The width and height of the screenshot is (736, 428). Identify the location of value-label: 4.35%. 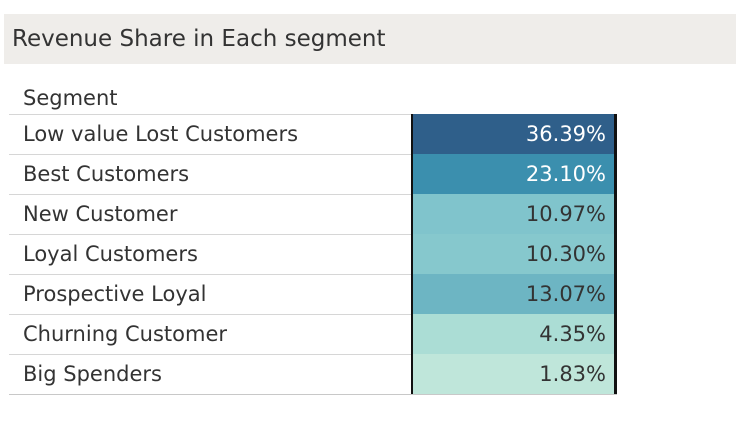
(572, 334).